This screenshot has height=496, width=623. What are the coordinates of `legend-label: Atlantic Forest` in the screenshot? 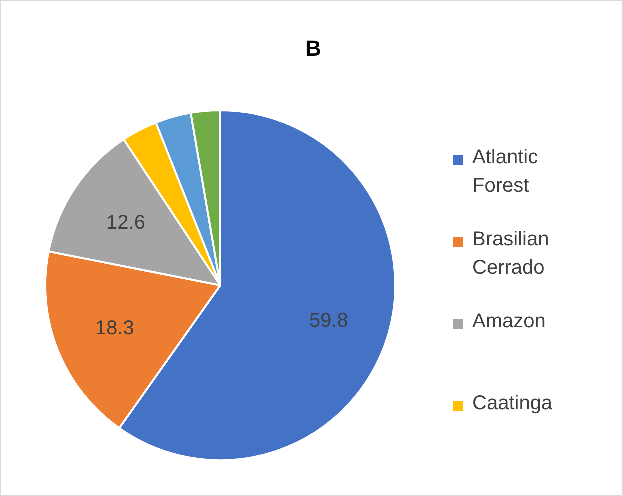 It's located at (505, 172).